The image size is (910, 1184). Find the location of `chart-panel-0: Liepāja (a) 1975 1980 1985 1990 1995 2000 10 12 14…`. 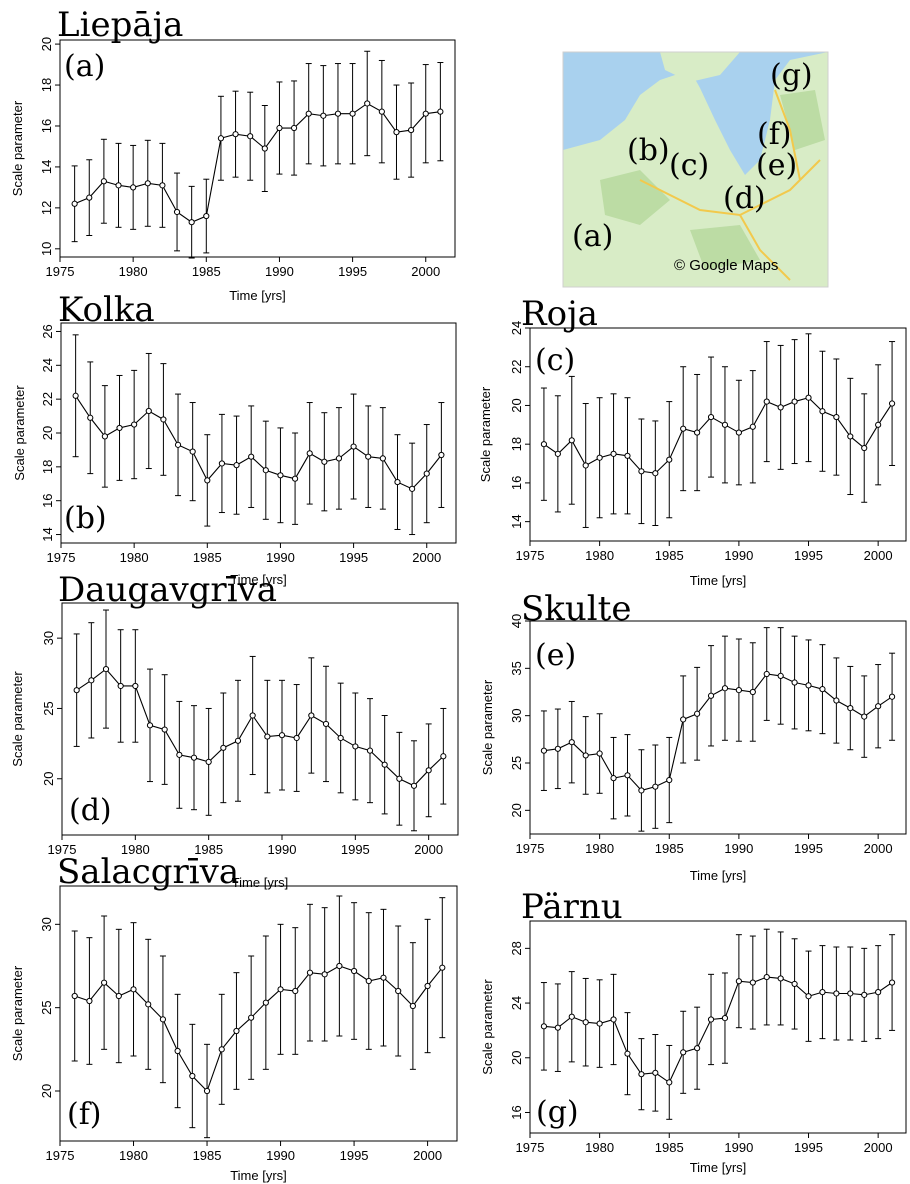

chart-panel-0: Liepāja (a) 1975 1980 1985 1990 1995 2000 10 12 14… is located at coordinates (233, 154).